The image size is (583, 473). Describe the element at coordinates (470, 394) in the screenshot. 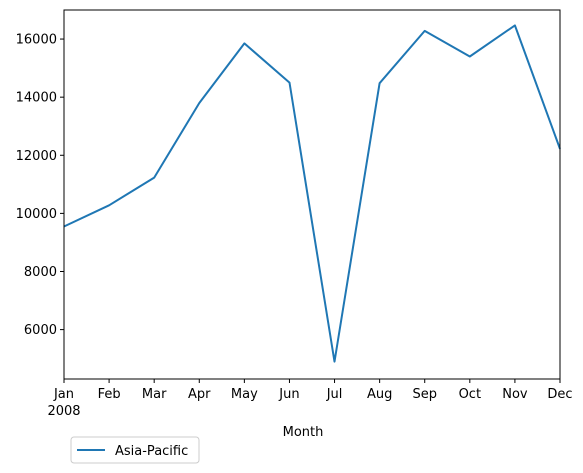

I see `x-tick-label-9: Oct` at that location.